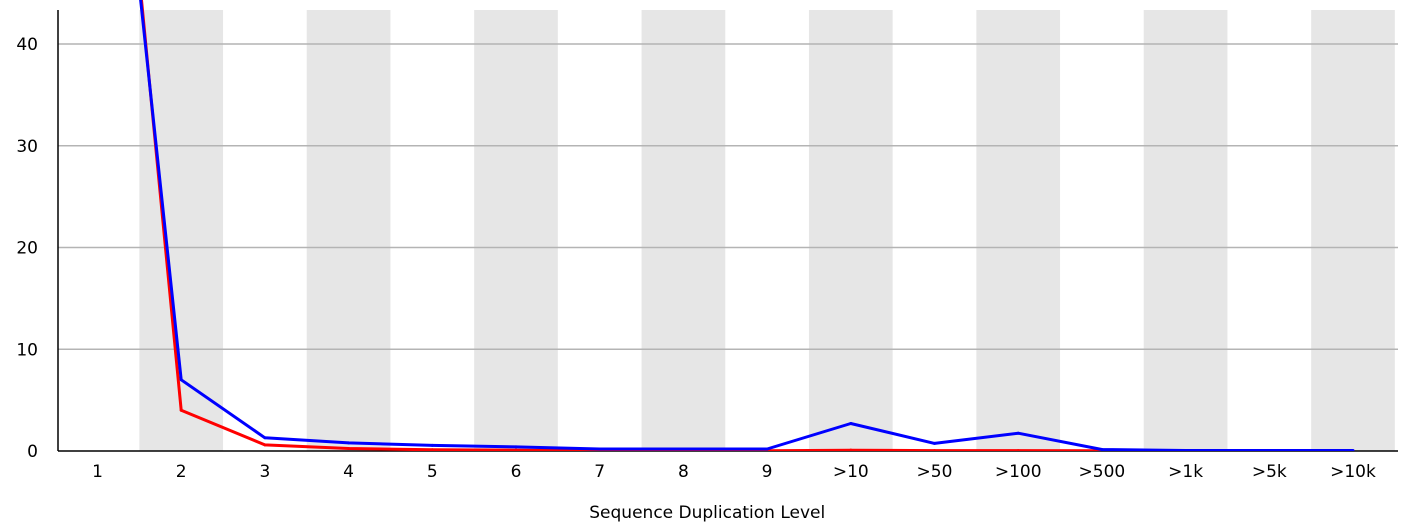 The image size is (1419, 529). Describe the element at coordinates (767, 472) in the screenshot. I see `x-tick-label: 9` at that location.